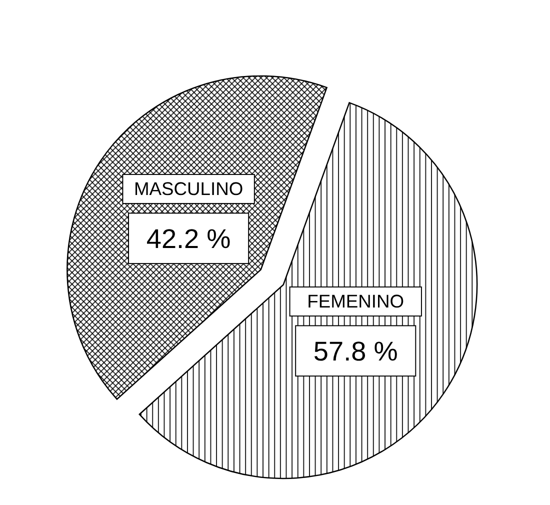 The image size is (550, 505). What do you see at coordinates (355, 351) in the screenshot?
I see `data-label: 57.8 %` at bounding box center [355, 351].